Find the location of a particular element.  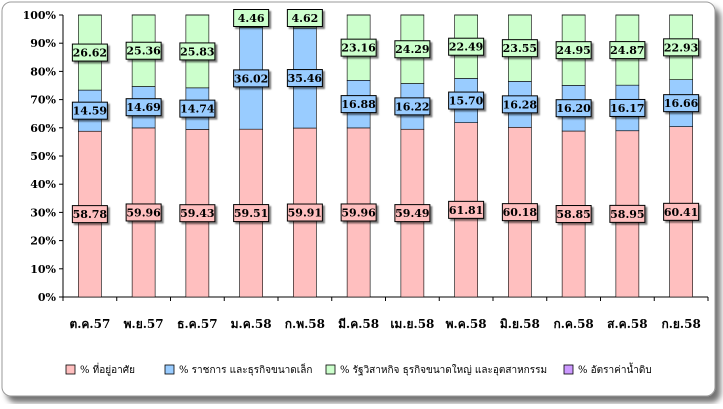

data-label: 4.46 is located at coordinates (251, 18).